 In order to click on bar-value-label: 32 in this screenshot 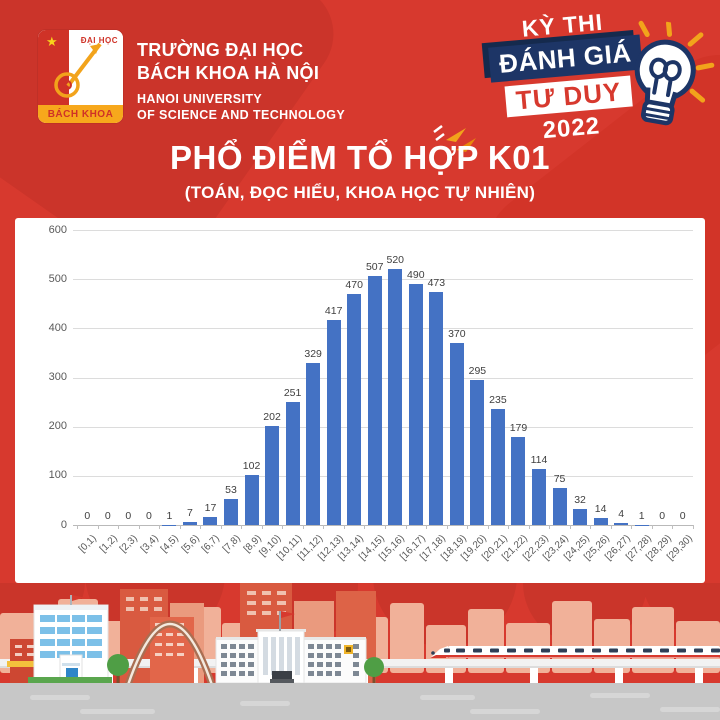, I will do `click(580, 500)`.